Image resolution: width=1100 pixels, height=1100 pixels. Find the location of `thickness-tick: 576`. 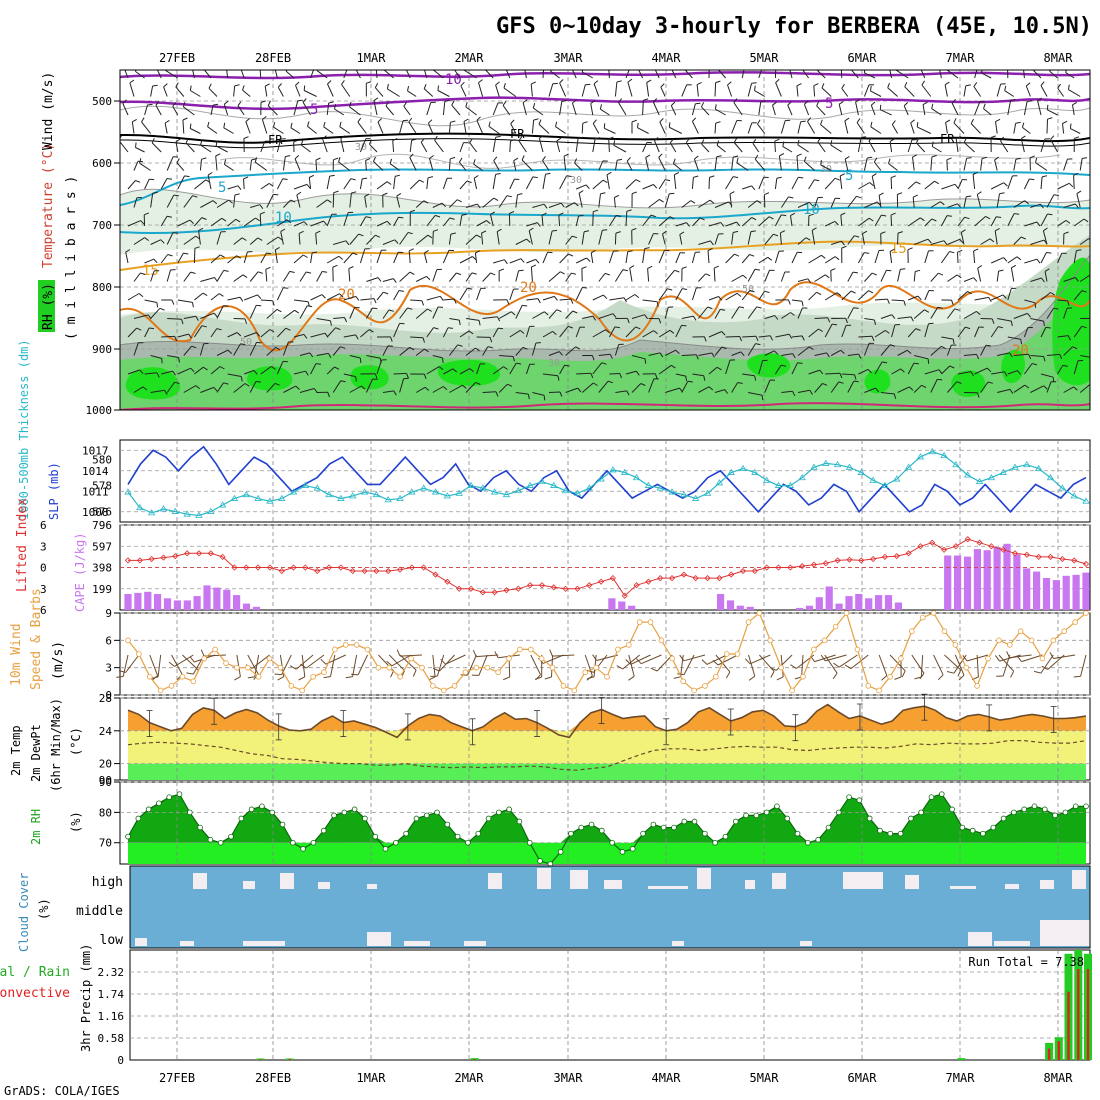

thickness-tick: 576 is located at coordinates (102, 512).